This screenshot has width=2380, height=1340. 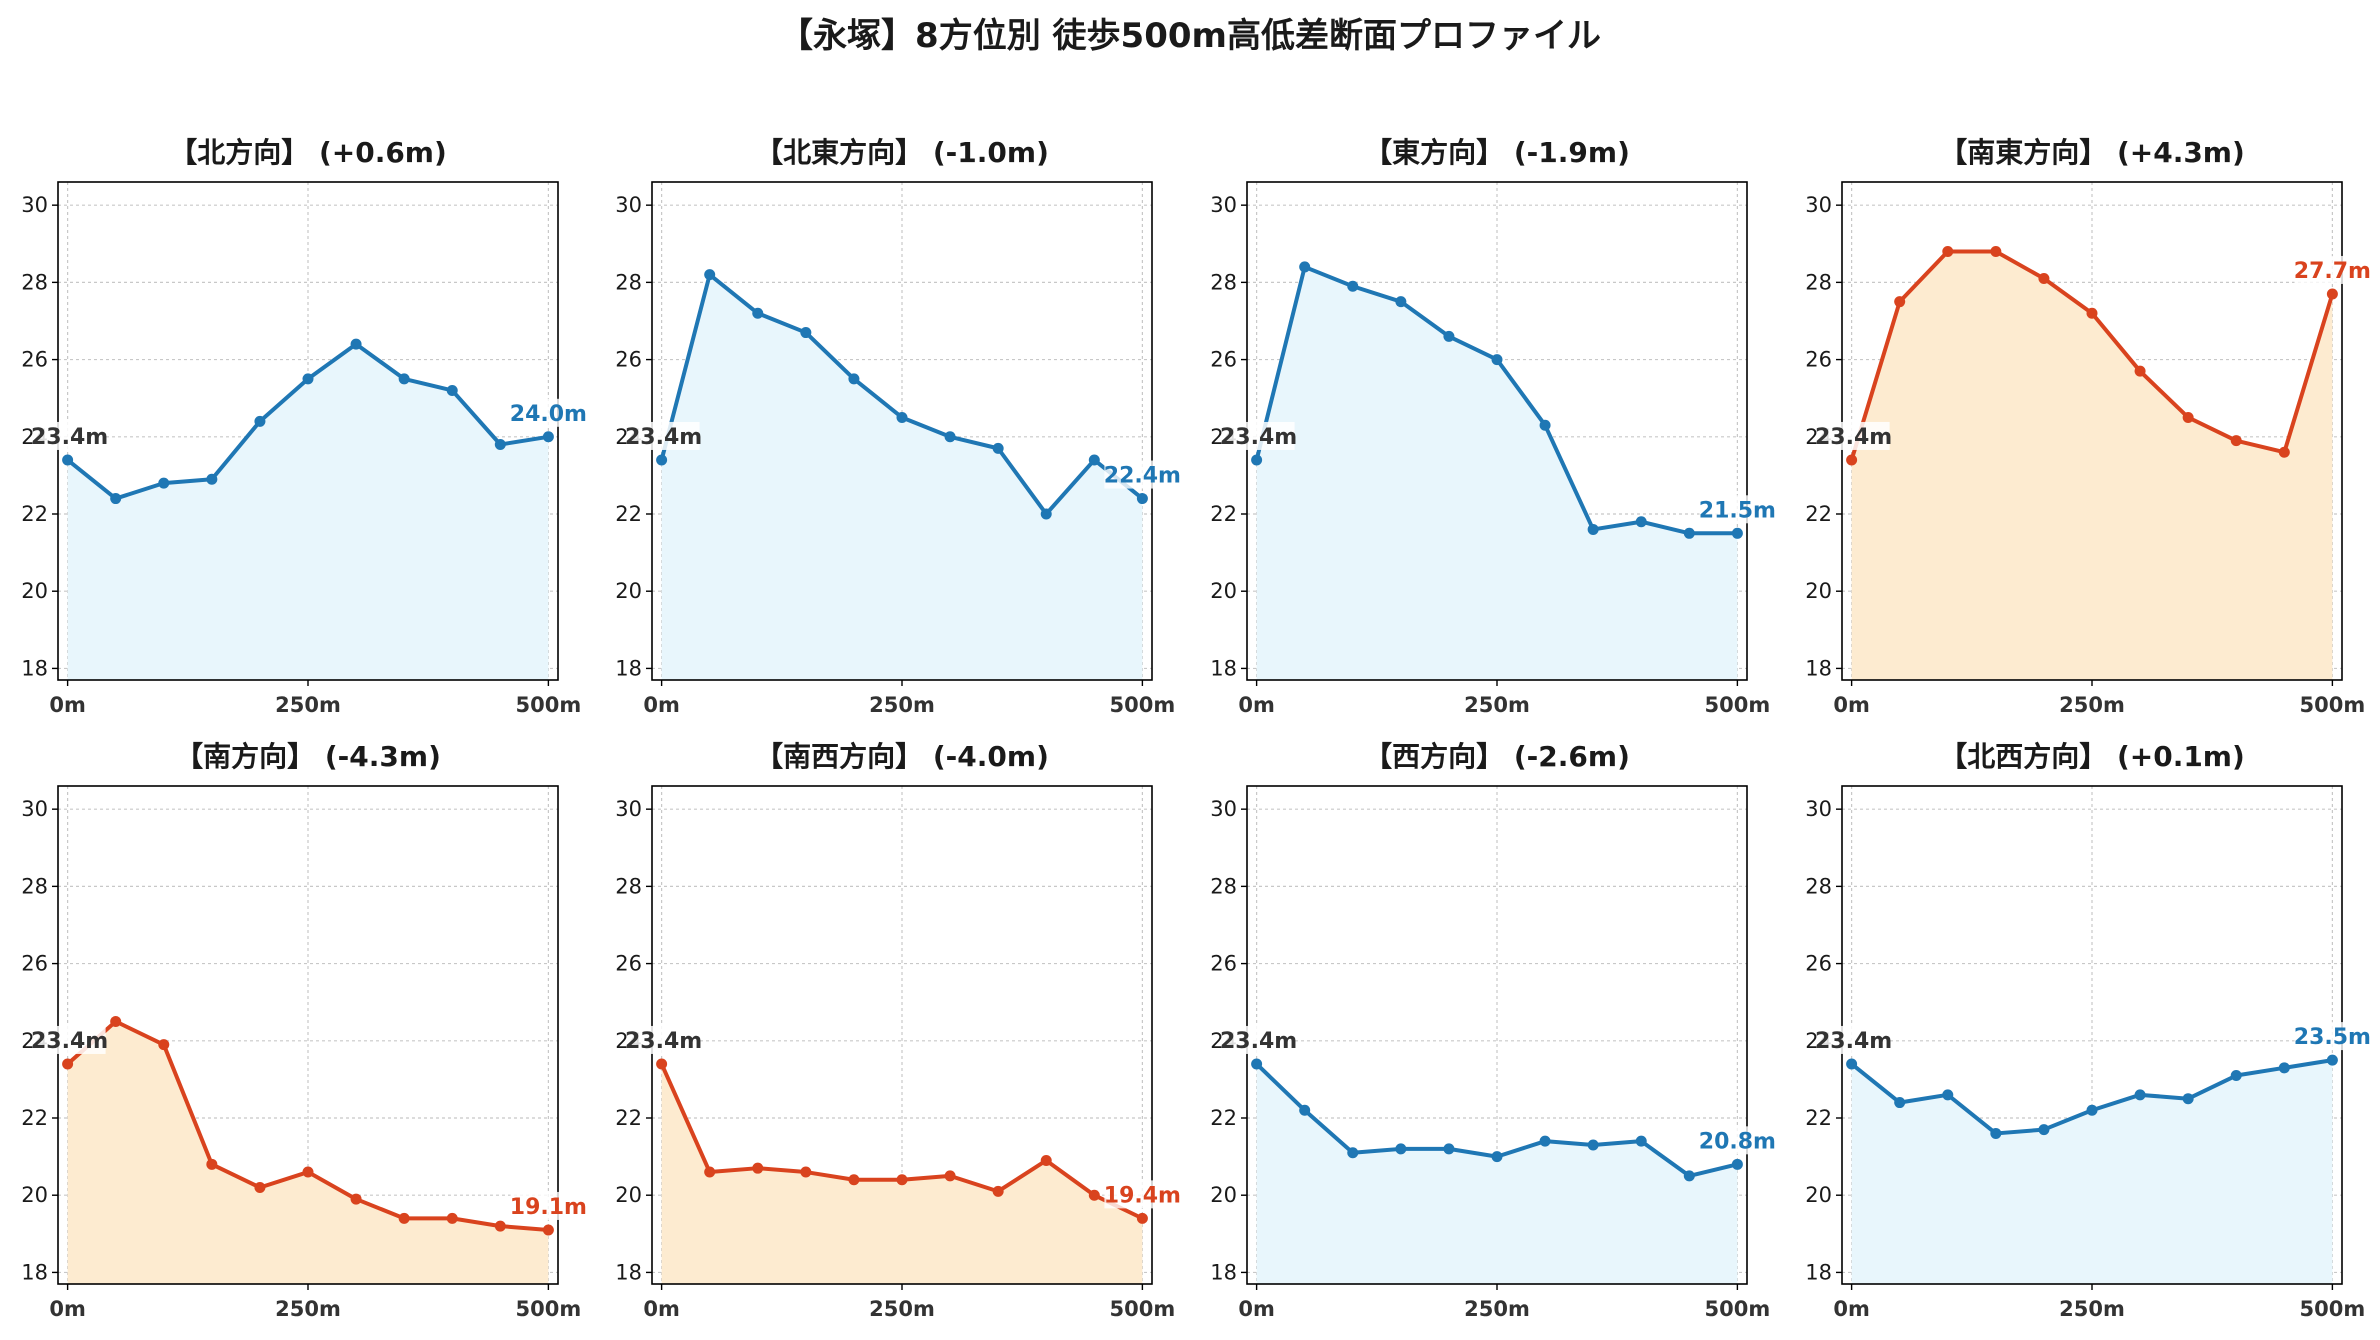 What do you see at coordinates (548, 1207) in the screenshot?
I see `end-label: 19.1m` at bounding box center [548, 1207].